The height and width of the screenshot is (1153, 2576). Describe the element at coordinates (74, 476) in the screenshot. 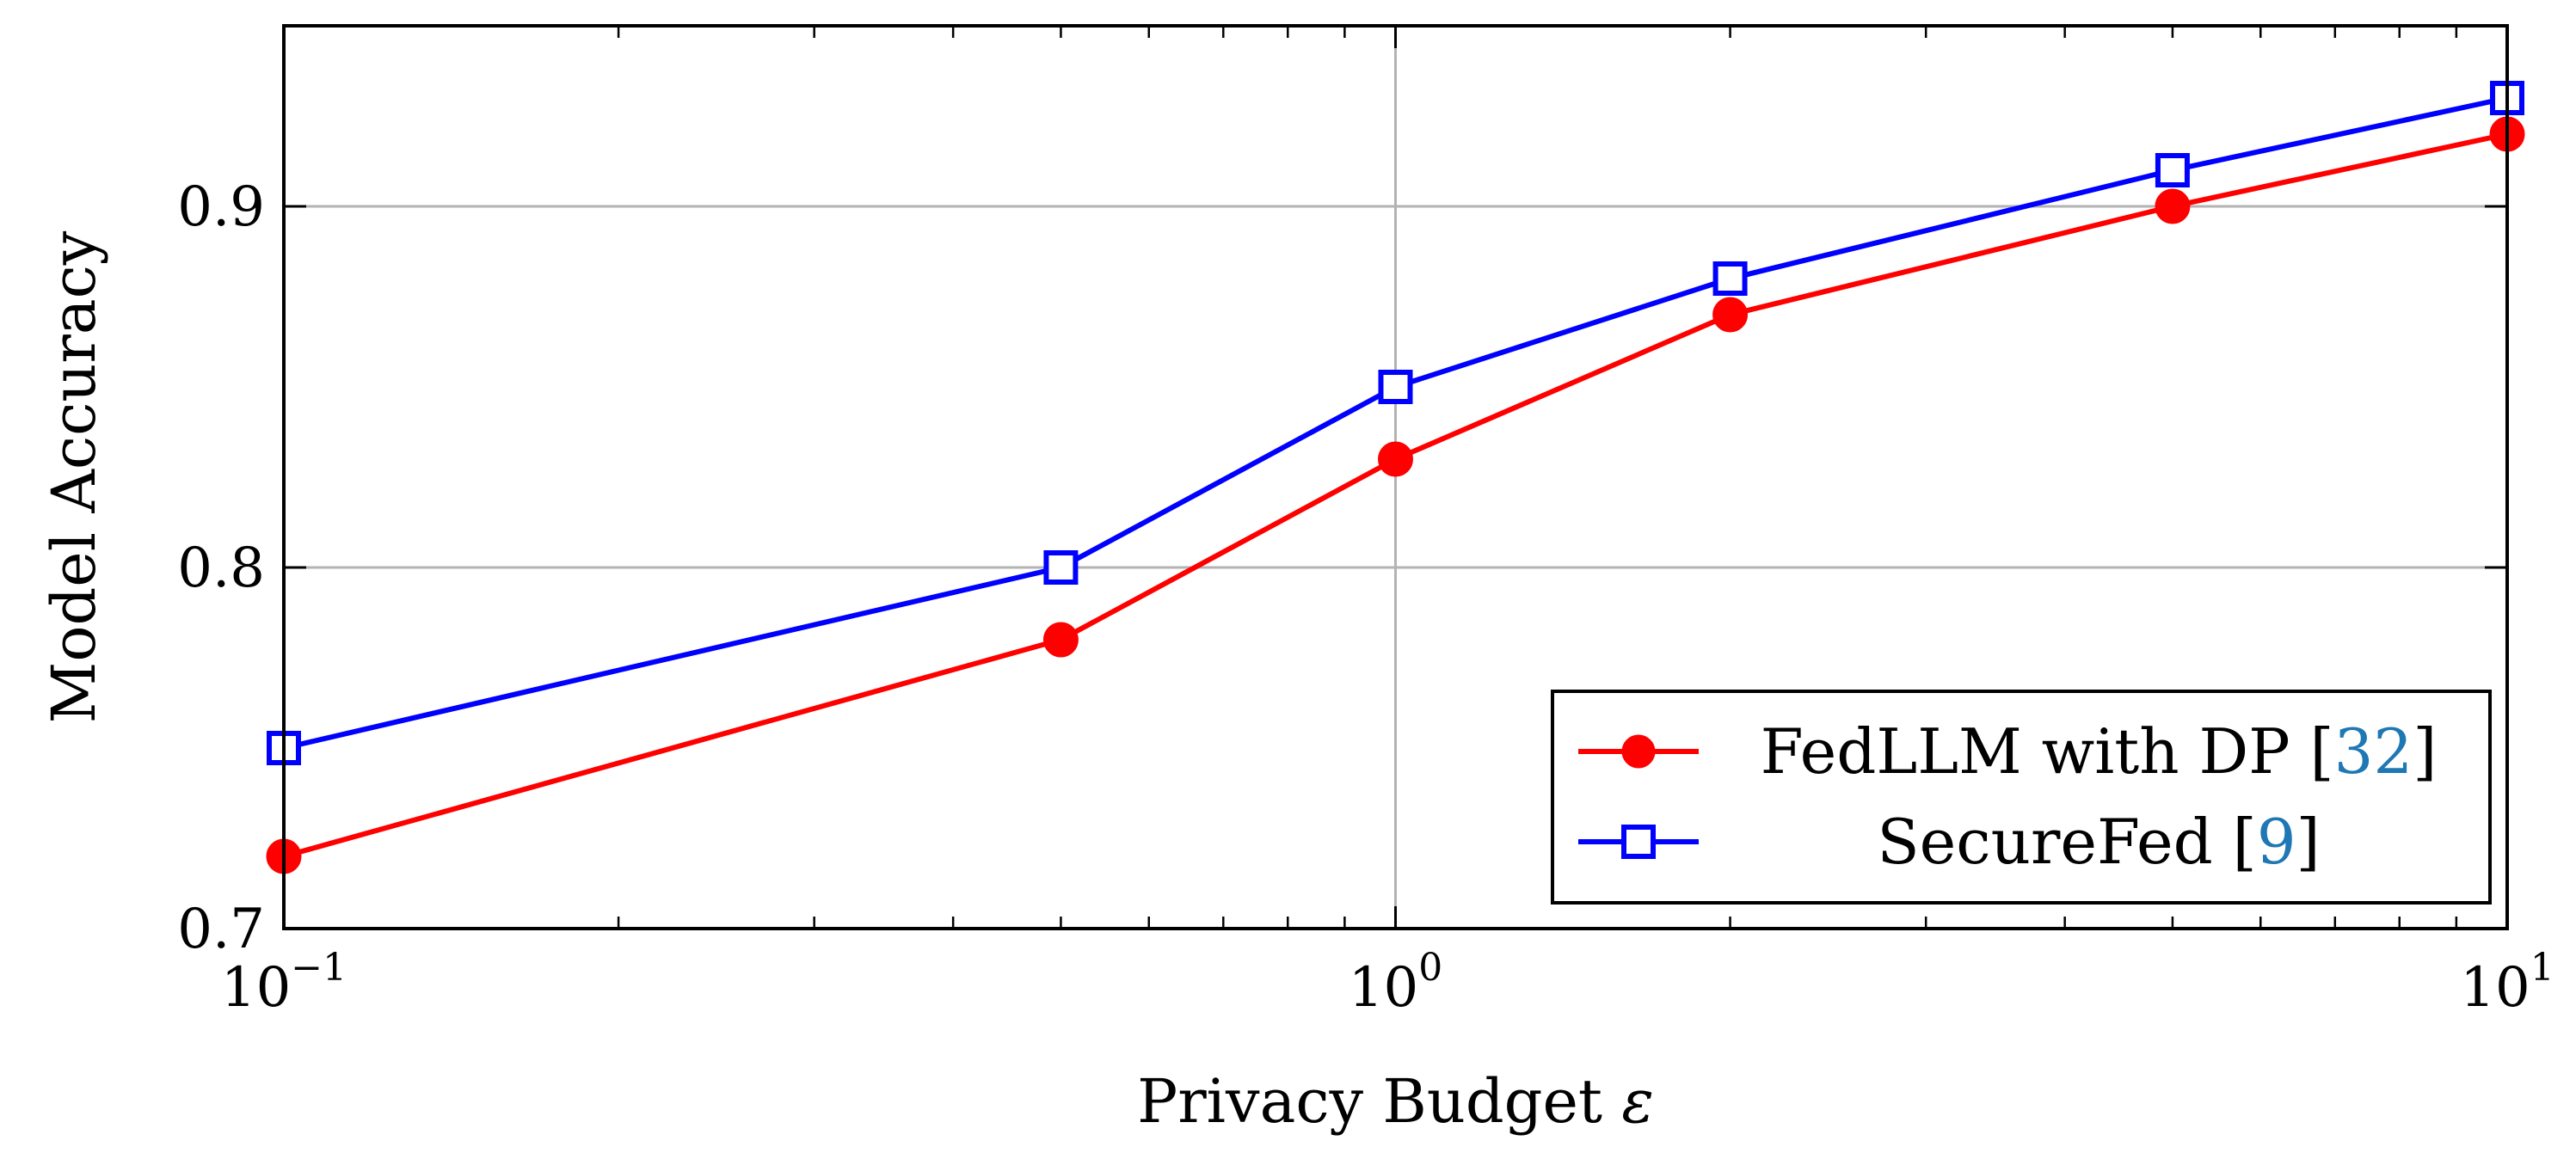

I see `y-axis-title: Model Accuracy` at that location.